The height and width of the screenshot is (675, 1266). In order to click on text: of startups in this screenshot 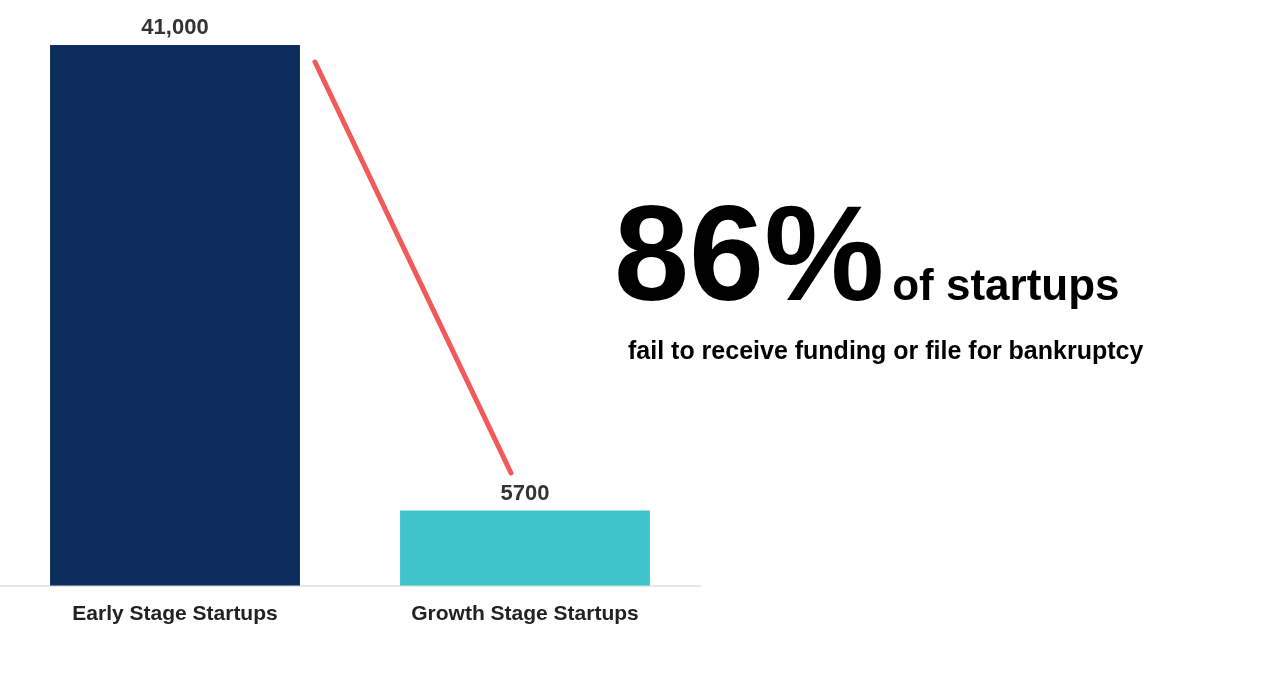, I will do `click(1006, 285)`.